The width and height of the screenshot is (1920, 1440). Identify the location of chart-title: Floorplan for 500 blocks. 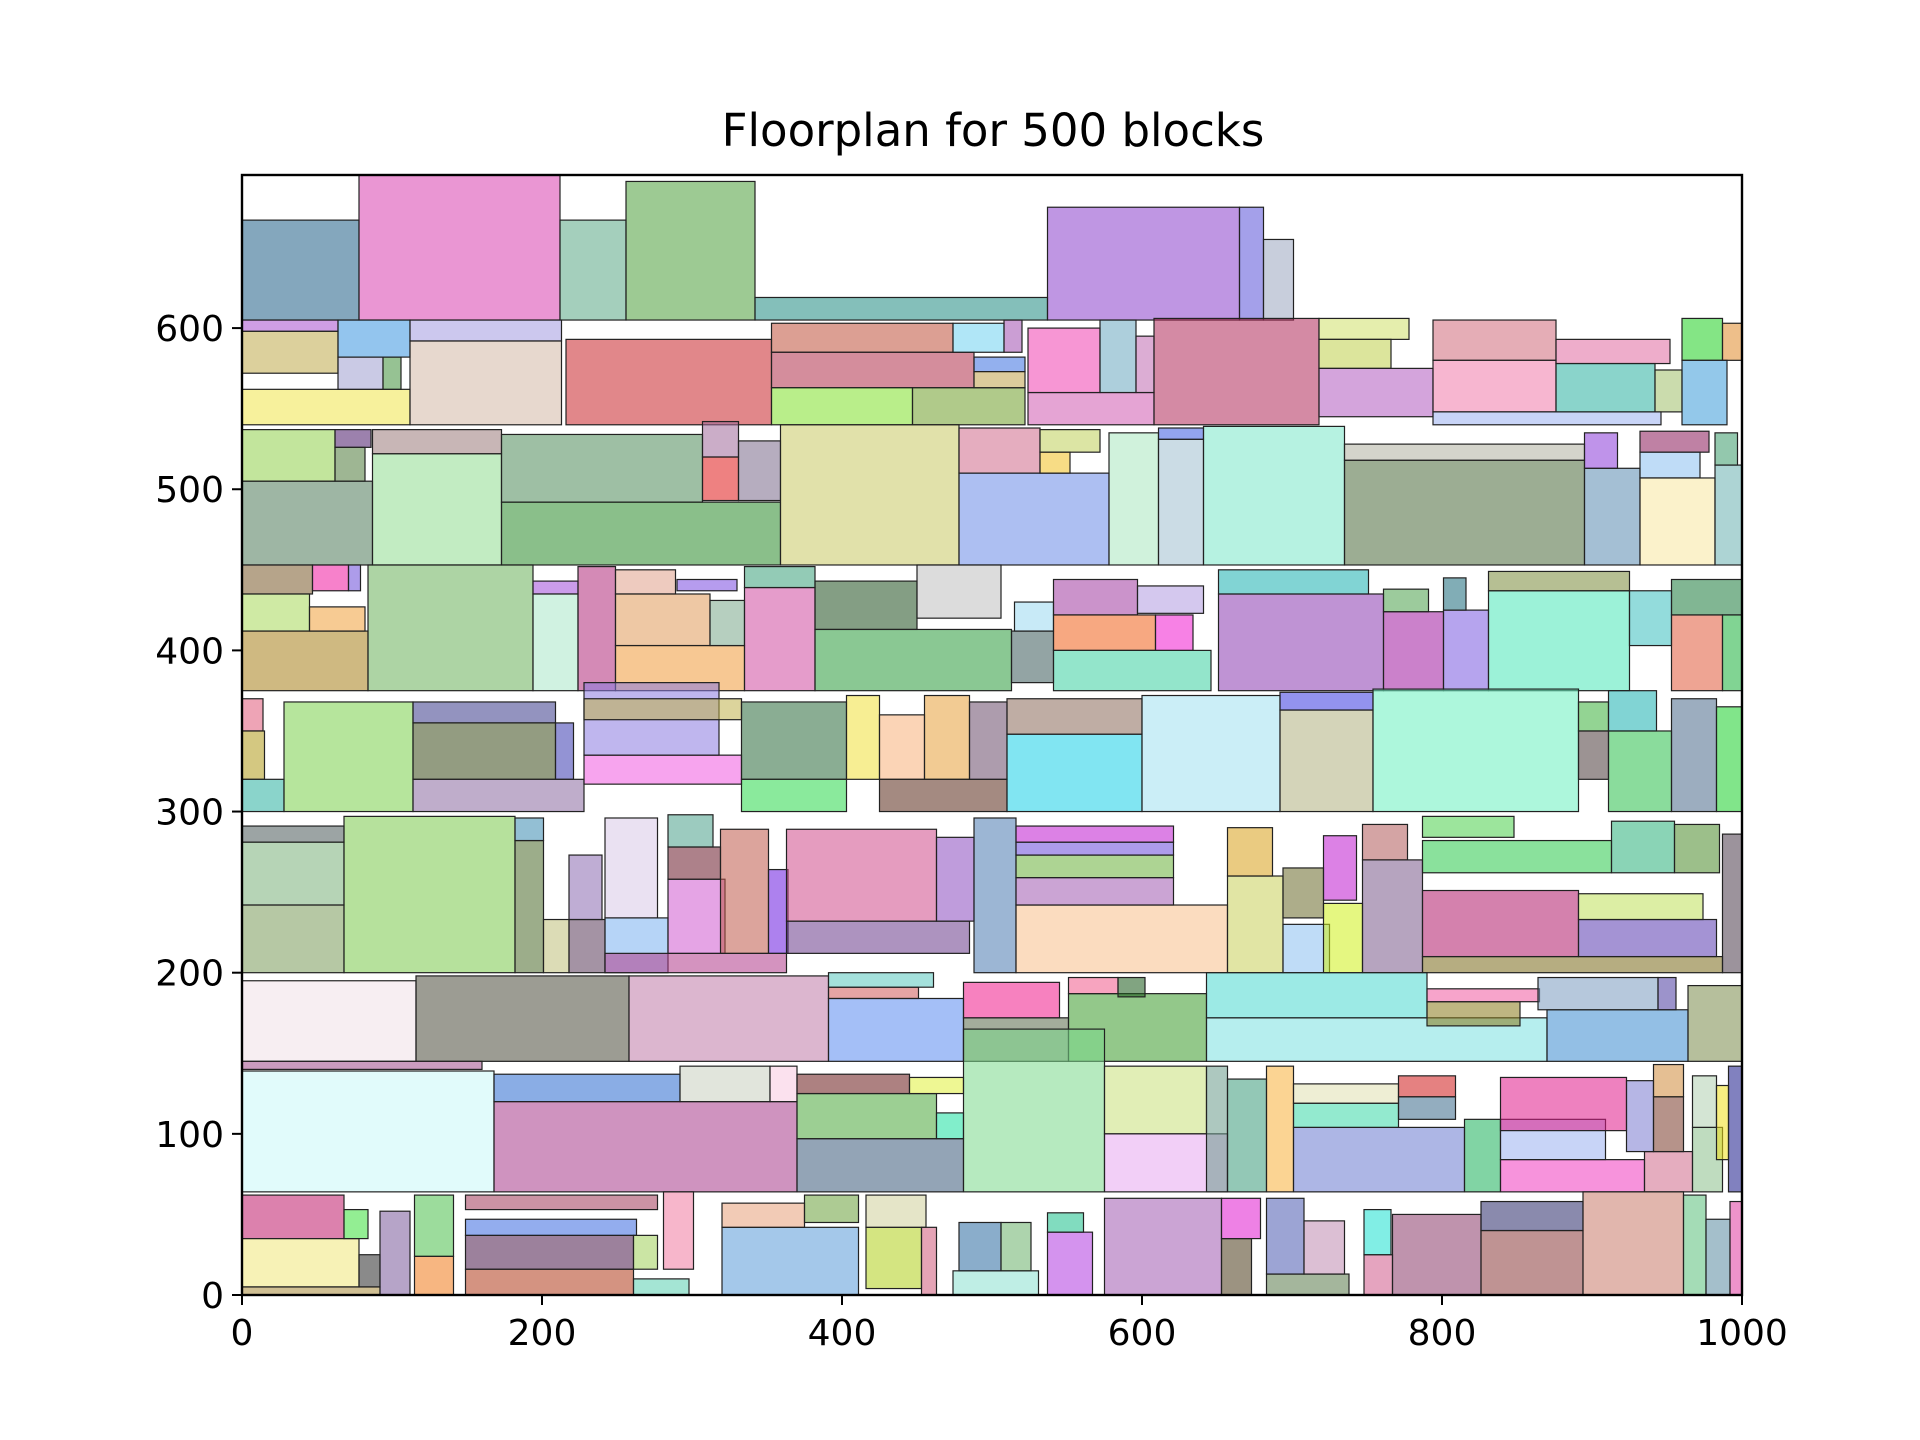
(993, 130).